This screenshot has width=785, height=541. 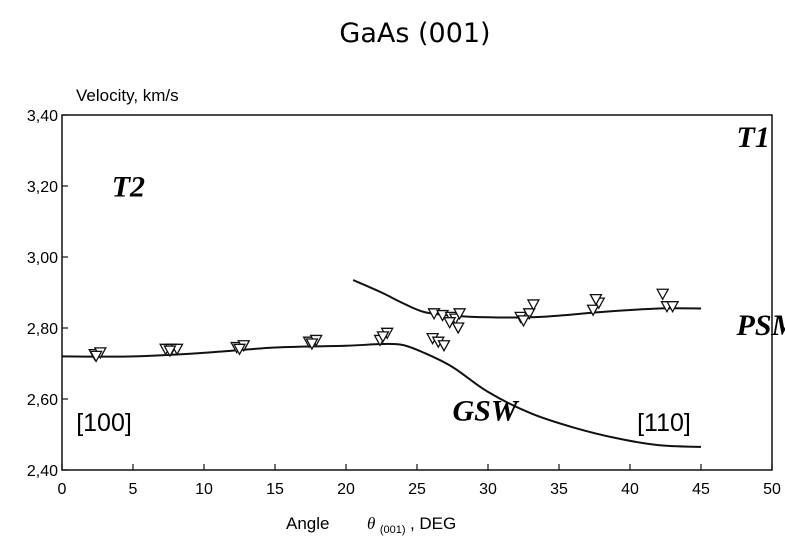 What do you see at coordinates (42, 471) in the screenshot?
I see `y-tick-label: 2,40` at bounding box center [42, 471].